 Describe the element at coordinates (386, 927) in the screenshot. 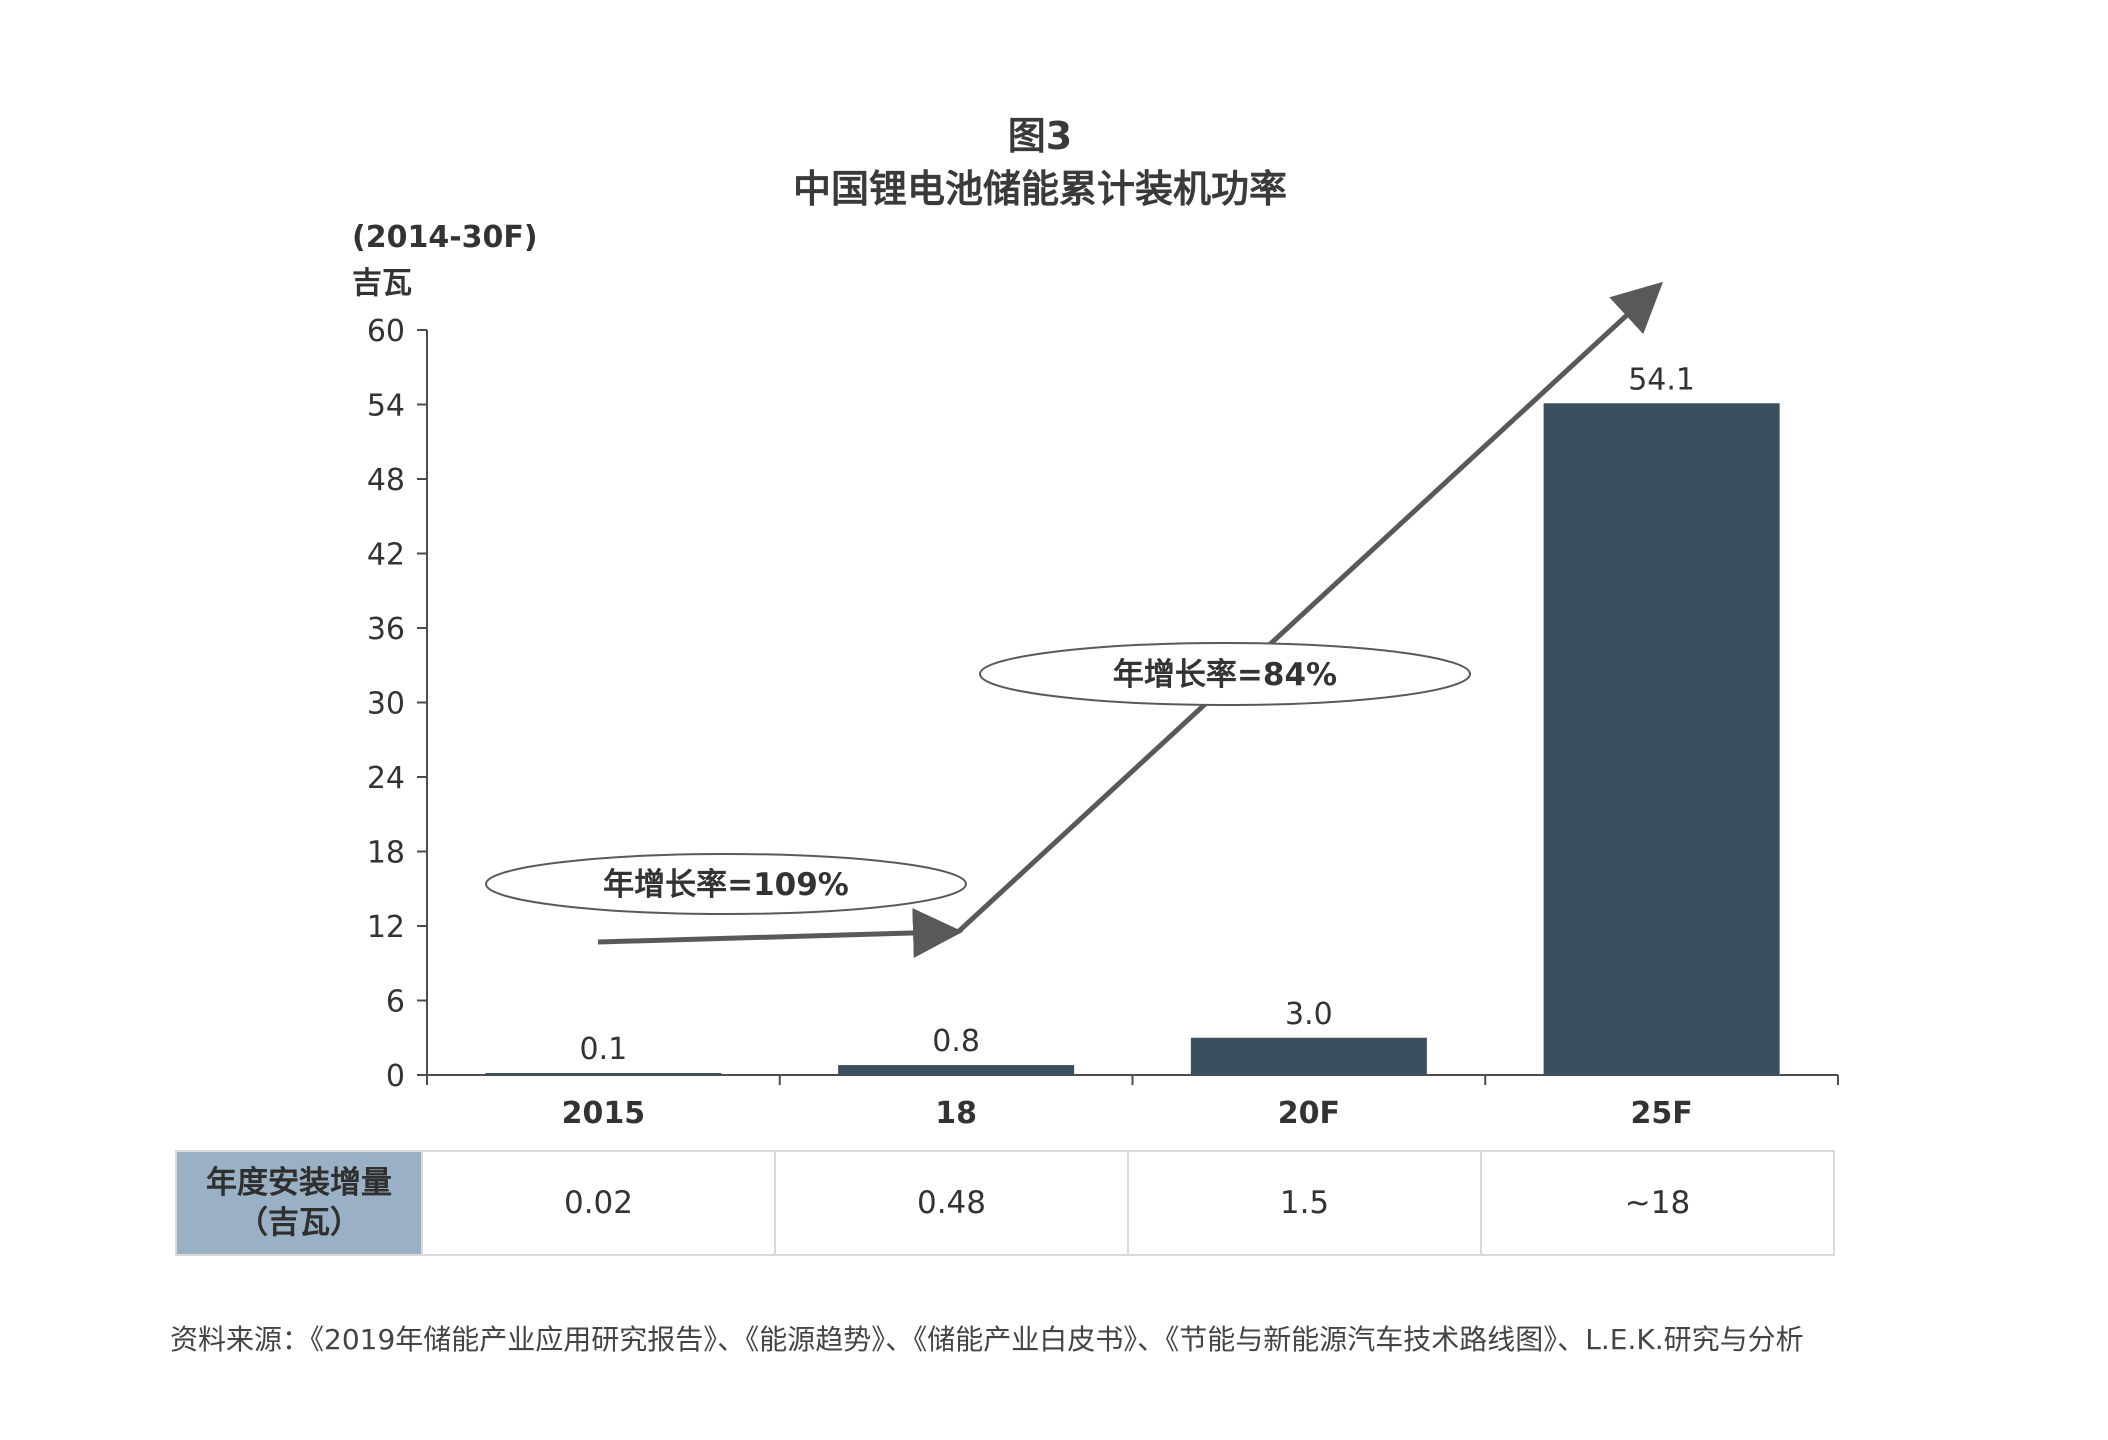

I see `y-tick-label: 12` at that location.